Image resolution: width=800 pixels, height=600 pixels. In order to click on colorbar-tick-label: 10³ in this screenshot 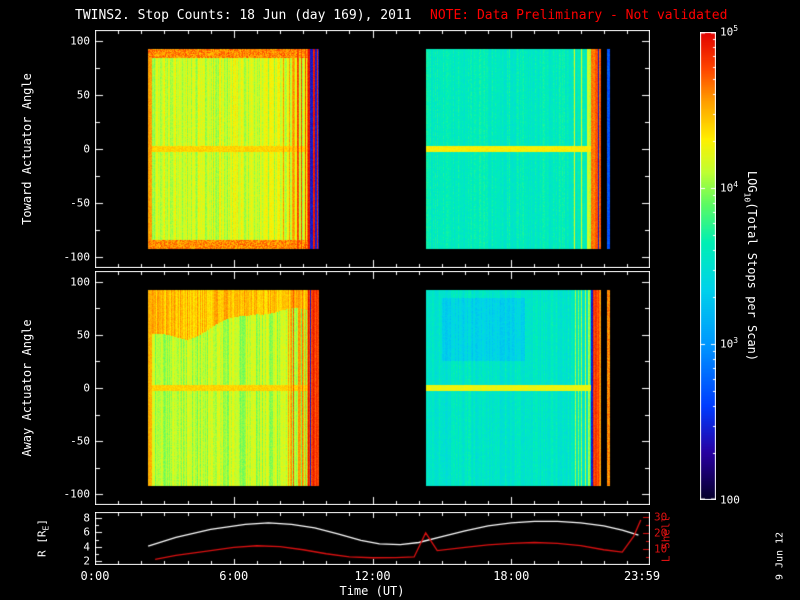, I will do `click(729, 343)`.